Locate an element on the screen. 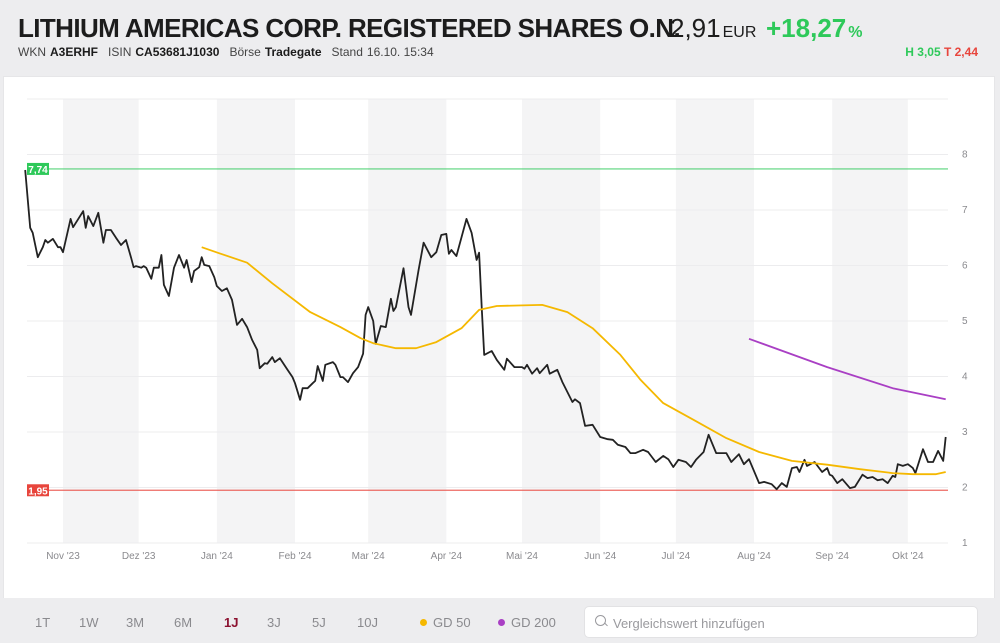 Image resolution: width=1000 pixels, height=643 pixels. day-low: T 2,44 is located at coordinates (960, 52).